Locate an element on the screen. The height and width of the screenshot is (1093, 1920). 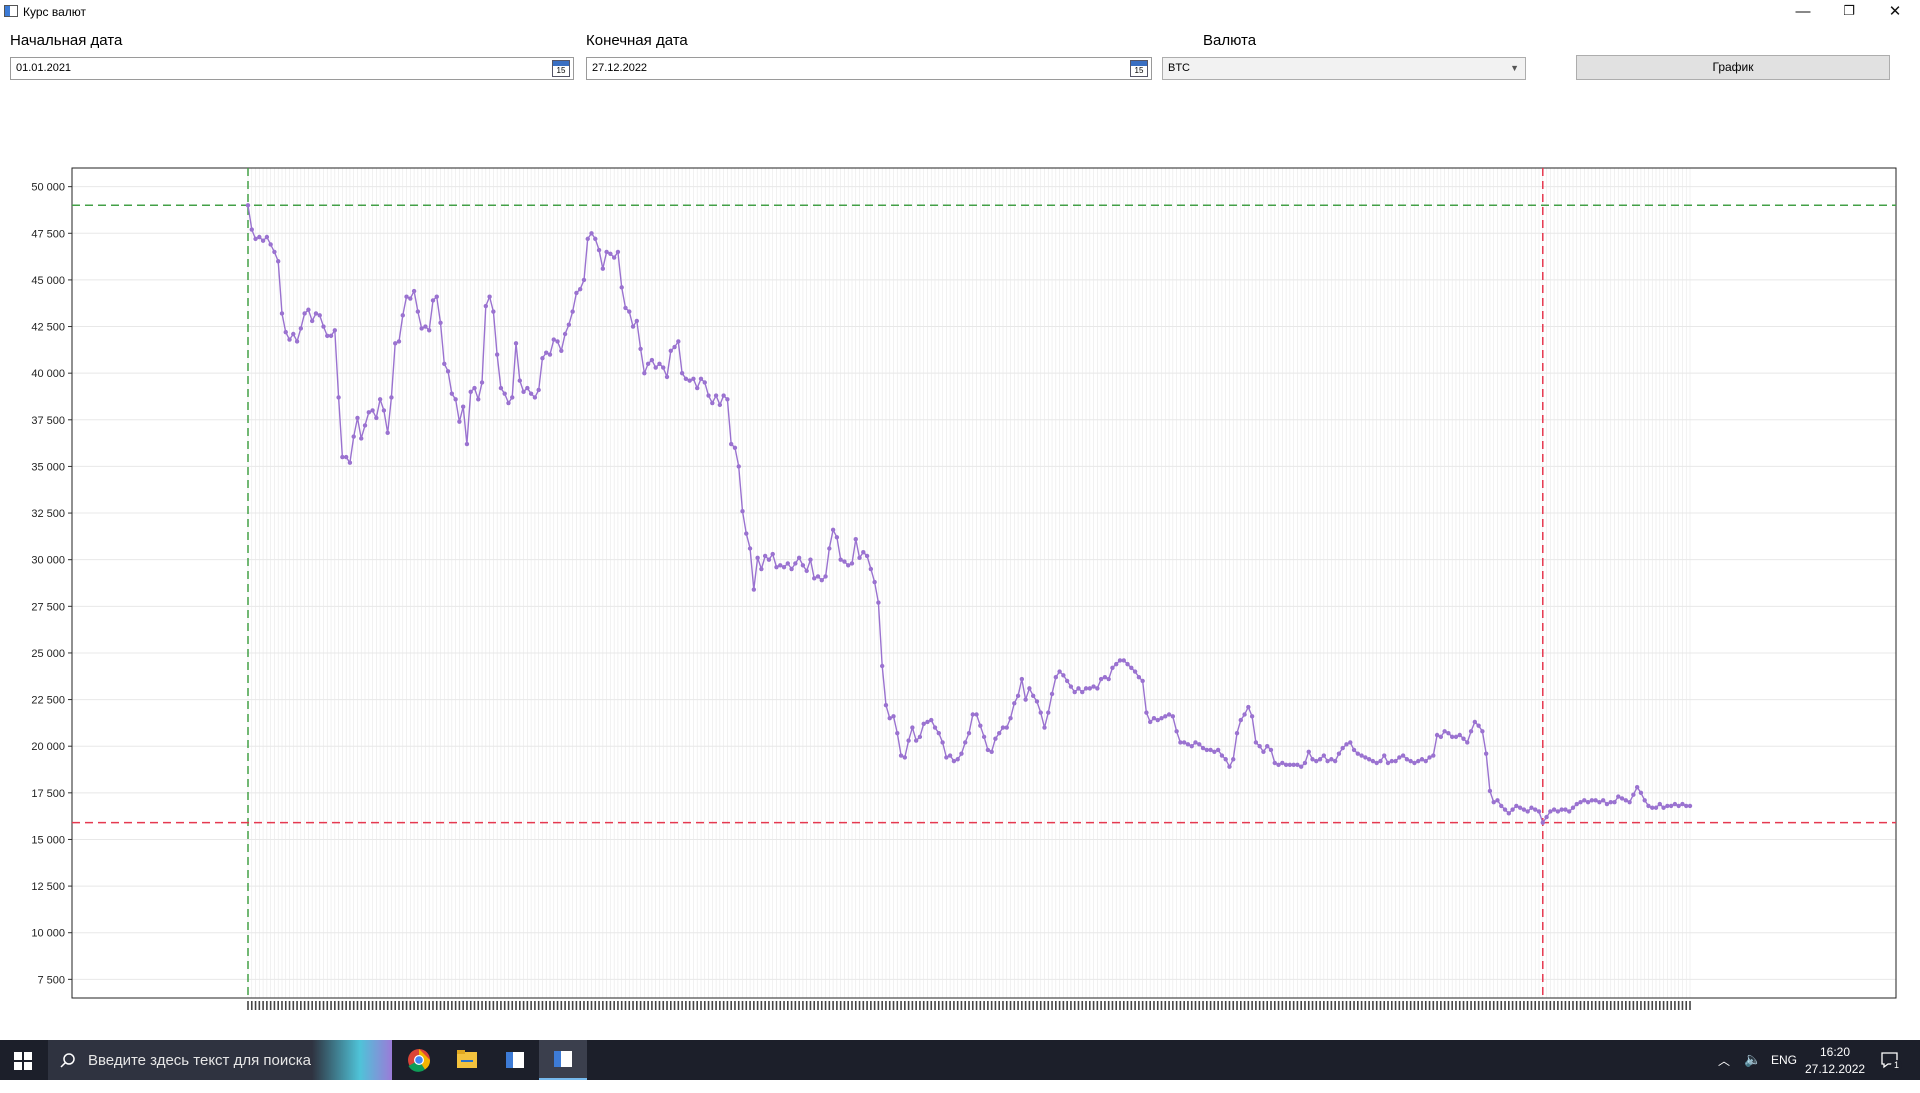
taskbar-chrome is located at coordinates (419, 1060).